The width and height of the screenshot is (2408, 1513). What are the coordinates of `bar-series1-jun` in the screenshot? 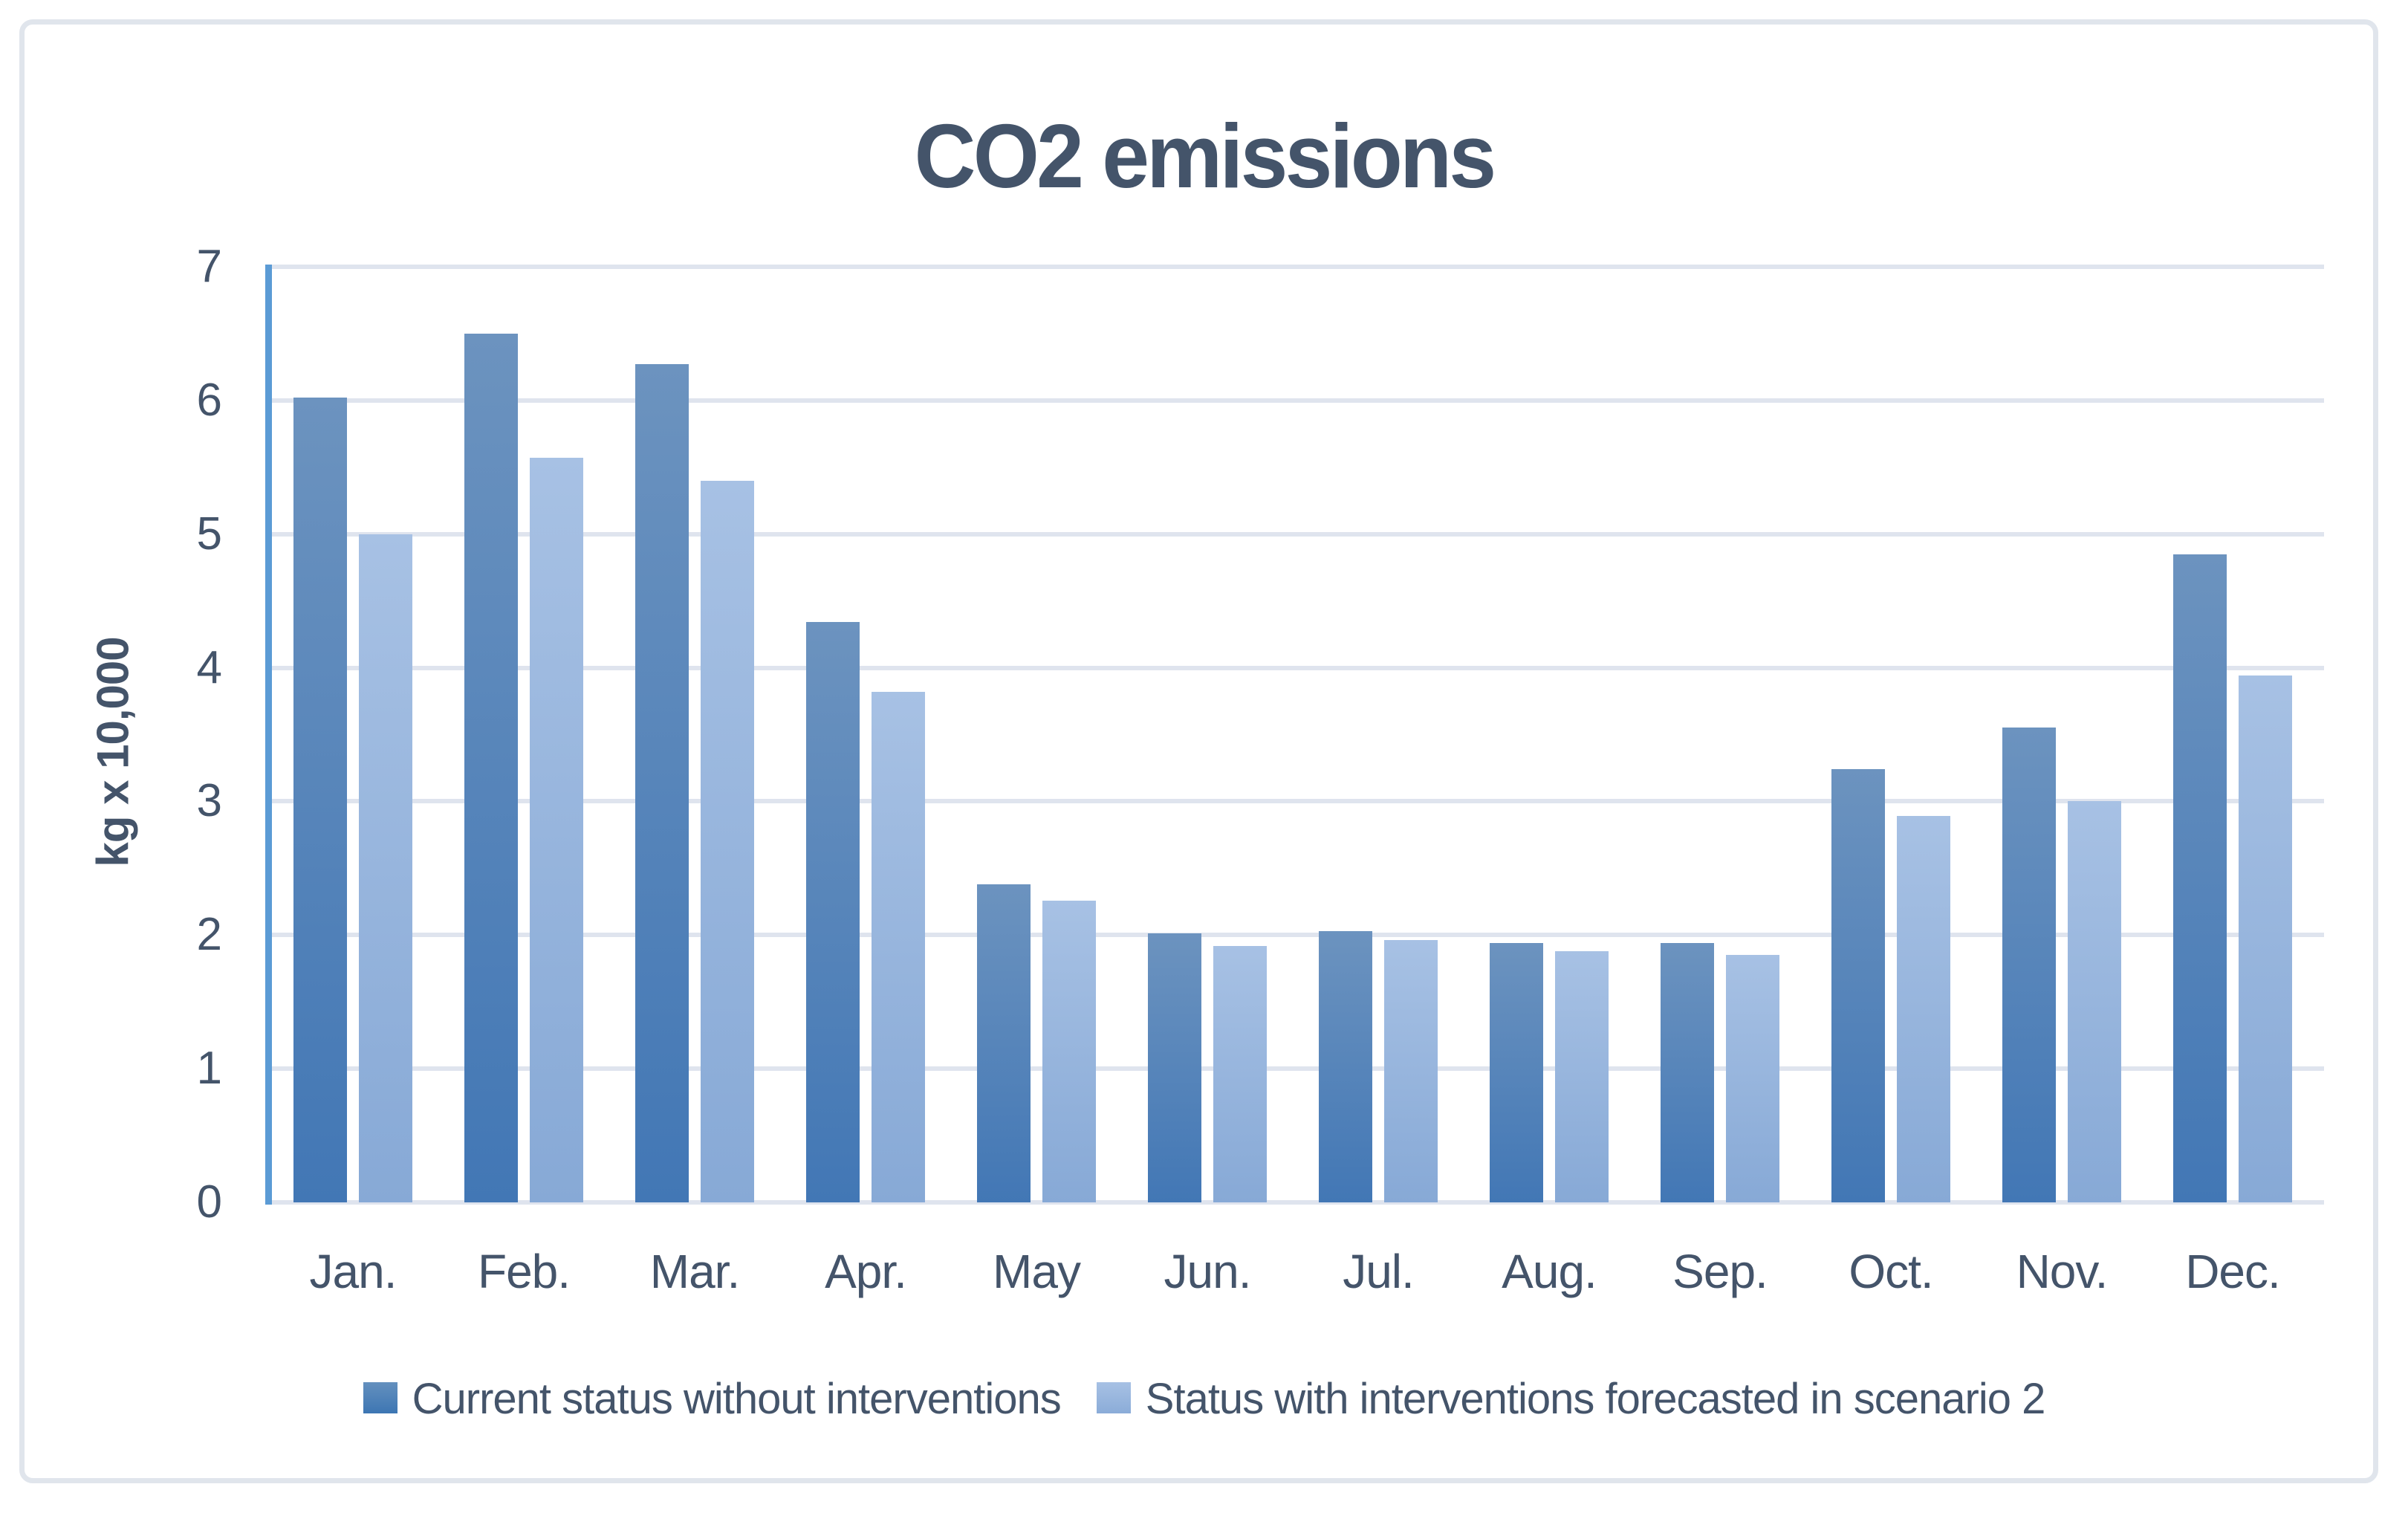 It's located at (1174, 1067).